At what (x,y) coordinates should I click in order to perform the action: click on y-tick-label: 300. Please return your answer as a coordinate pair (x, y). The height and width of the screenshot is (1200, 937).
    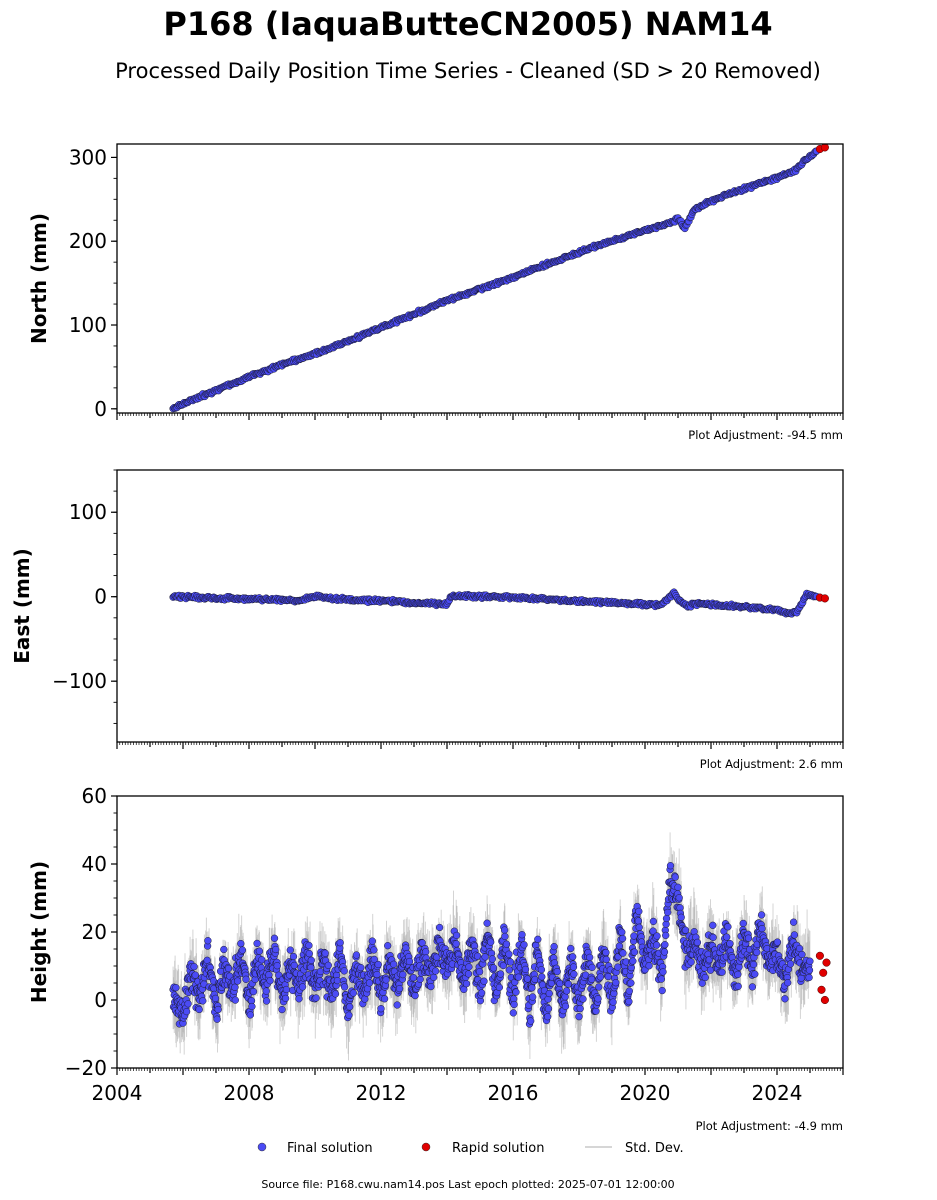
    Looking at the image, I should click on (88, 157).